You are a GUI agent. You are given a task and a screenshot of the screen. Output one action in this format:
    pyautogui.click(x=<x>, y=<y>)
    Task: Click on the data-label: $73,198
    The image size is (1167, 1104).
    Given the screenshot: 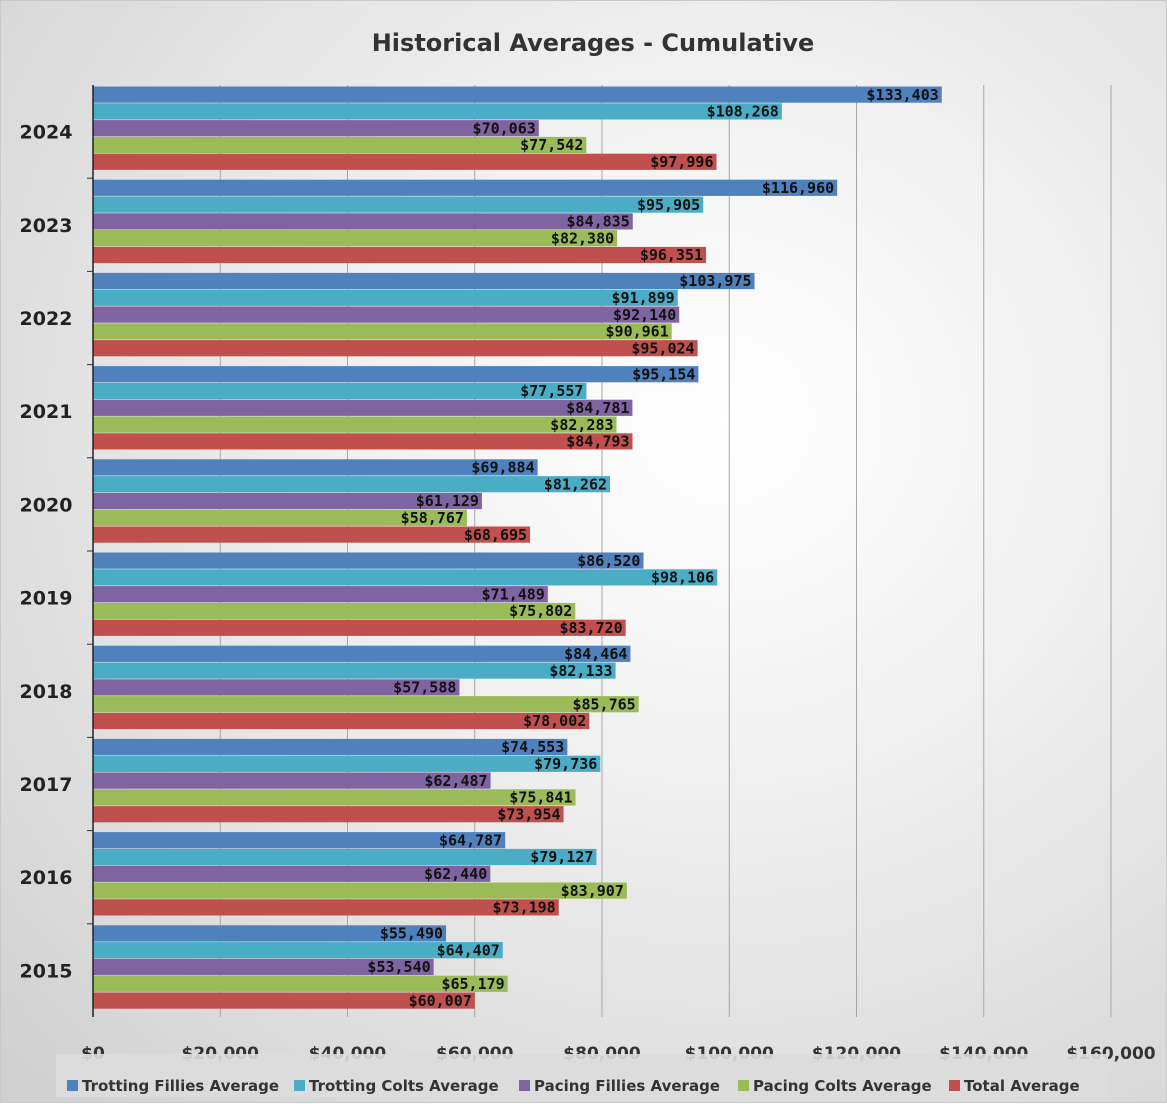 What is the action you would take?
    pyautogui.click(x=524, y=908)
    